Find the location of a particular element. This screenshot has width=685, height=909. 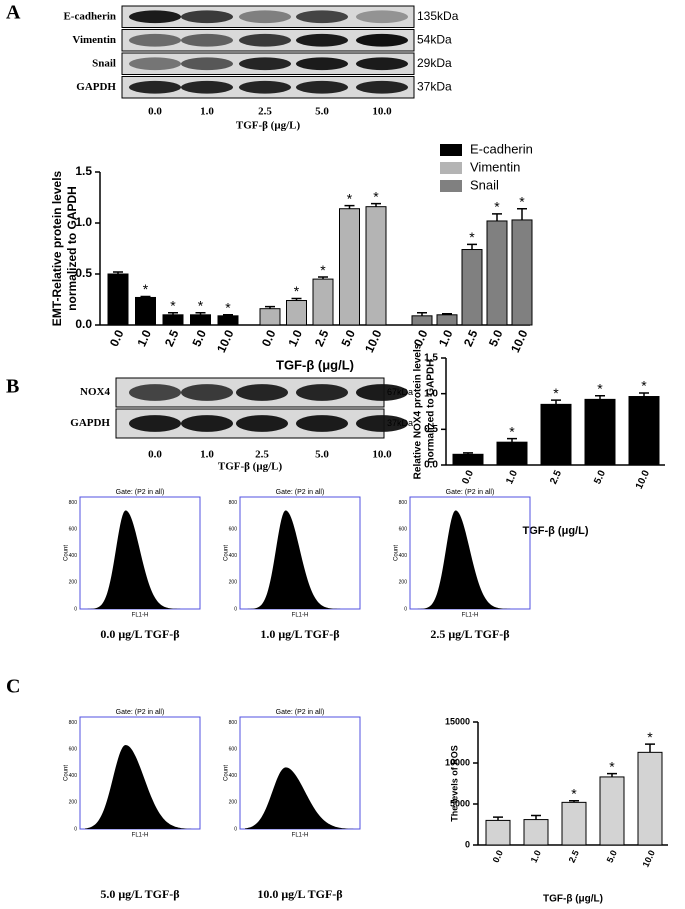

blot-size: 135kDa is located at coordinates (438, 16).